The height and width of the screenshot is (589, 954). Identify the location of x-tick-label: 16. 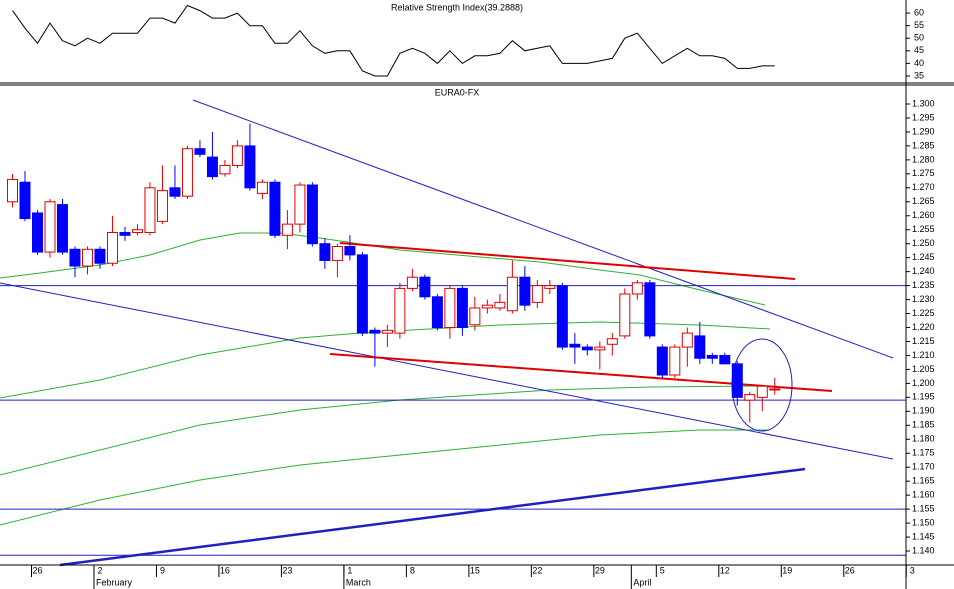
(225, 570).